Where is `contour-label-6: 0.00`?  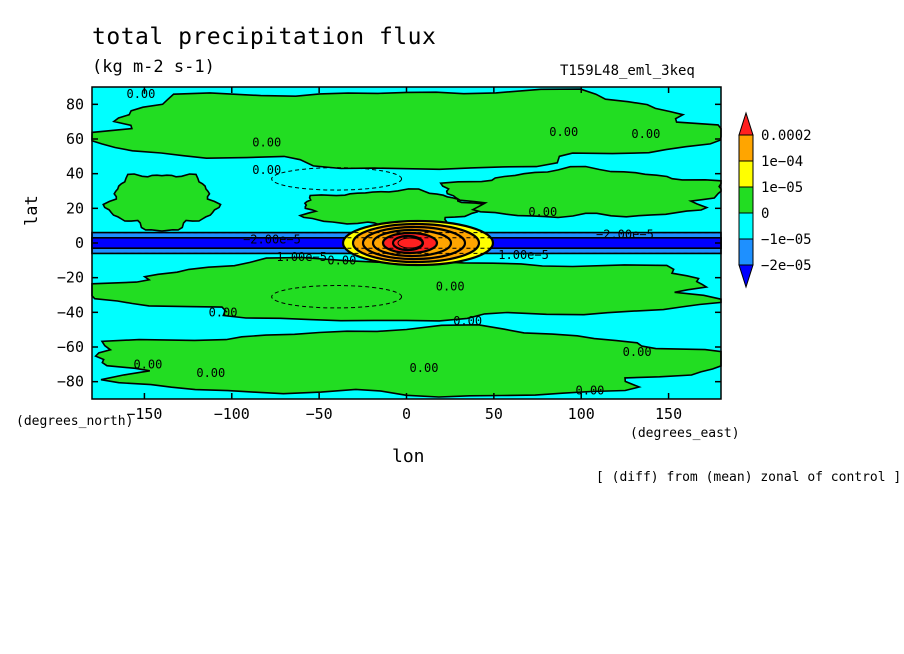
contour-label-6: 0.00 is located at coordinates (450, 286).